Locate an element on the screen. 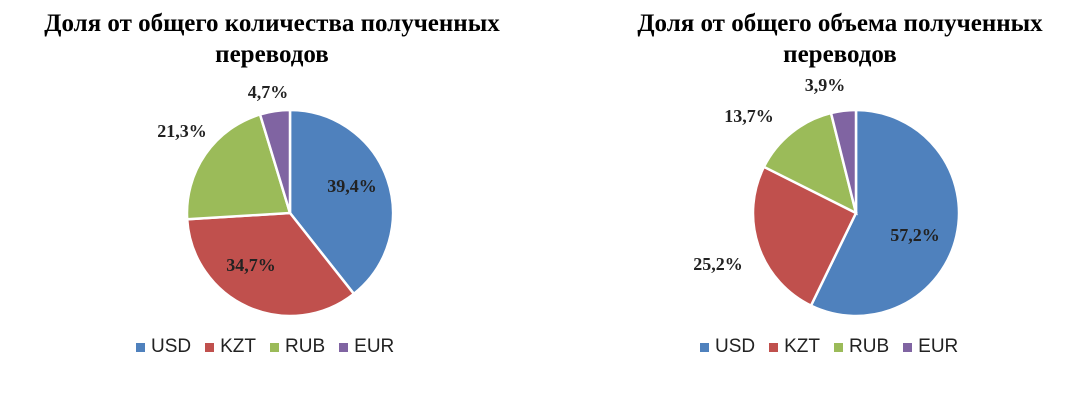 This screenshot has width=1081, height=415. data-label-rub: 13,7% is located at coordinates (749, 116).